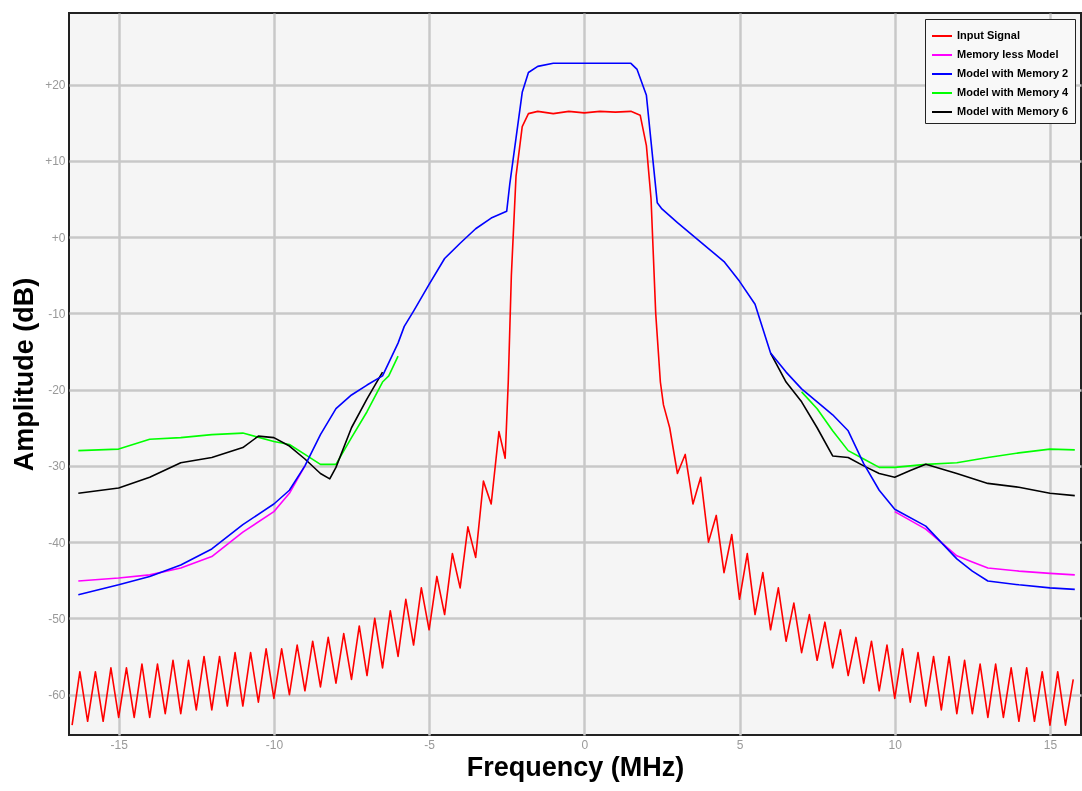  What do you see at coordinates (1013, 111) in the screenshot?
I see `legend-label: Model with Memory 6` at bounding box center [1013, 111].